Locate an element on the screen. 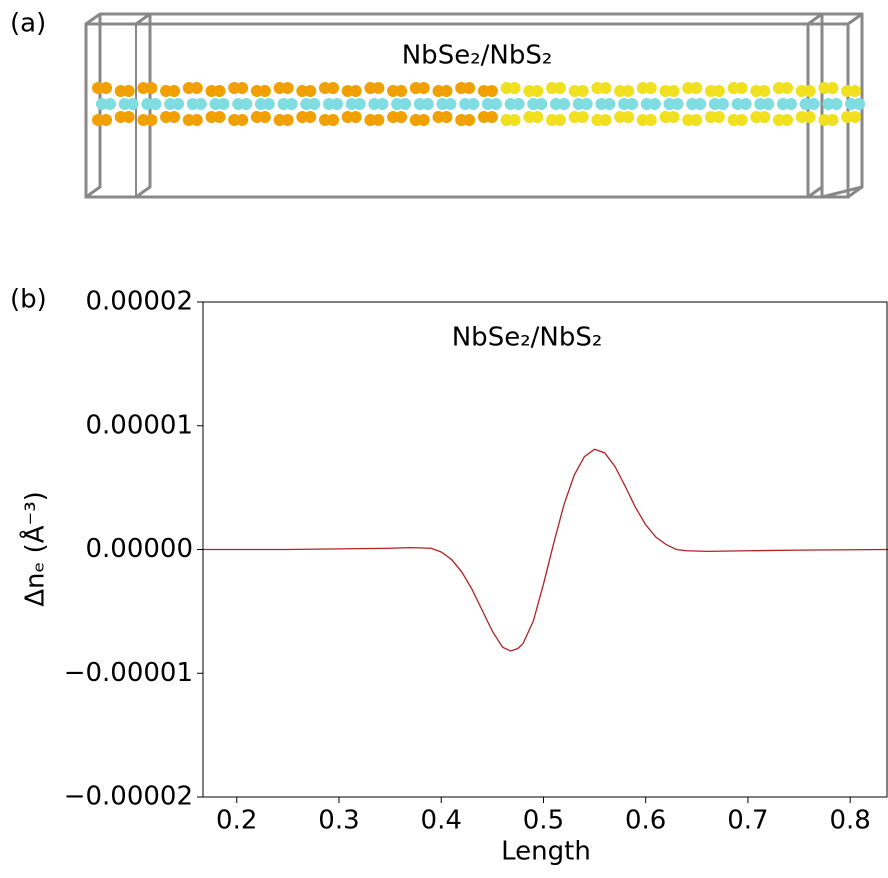  x-tick-label: 0.6 is located at coordinates (645, 821).